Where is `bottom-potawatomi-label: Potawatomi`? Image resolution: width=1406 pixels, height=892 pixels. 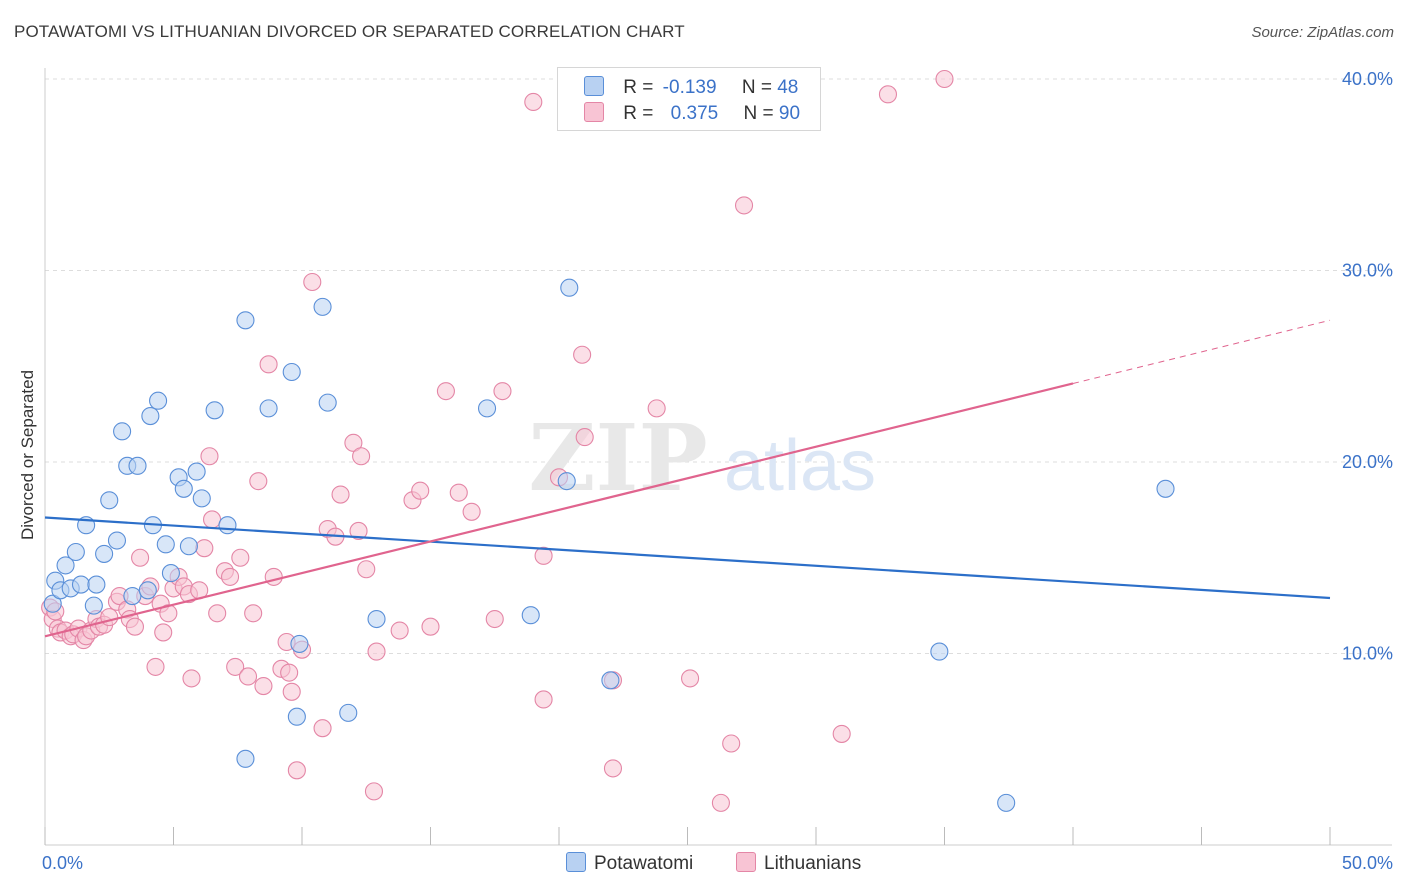 bottom-potawatomi-label: Potawatomi is located at coordinates (644, 863).